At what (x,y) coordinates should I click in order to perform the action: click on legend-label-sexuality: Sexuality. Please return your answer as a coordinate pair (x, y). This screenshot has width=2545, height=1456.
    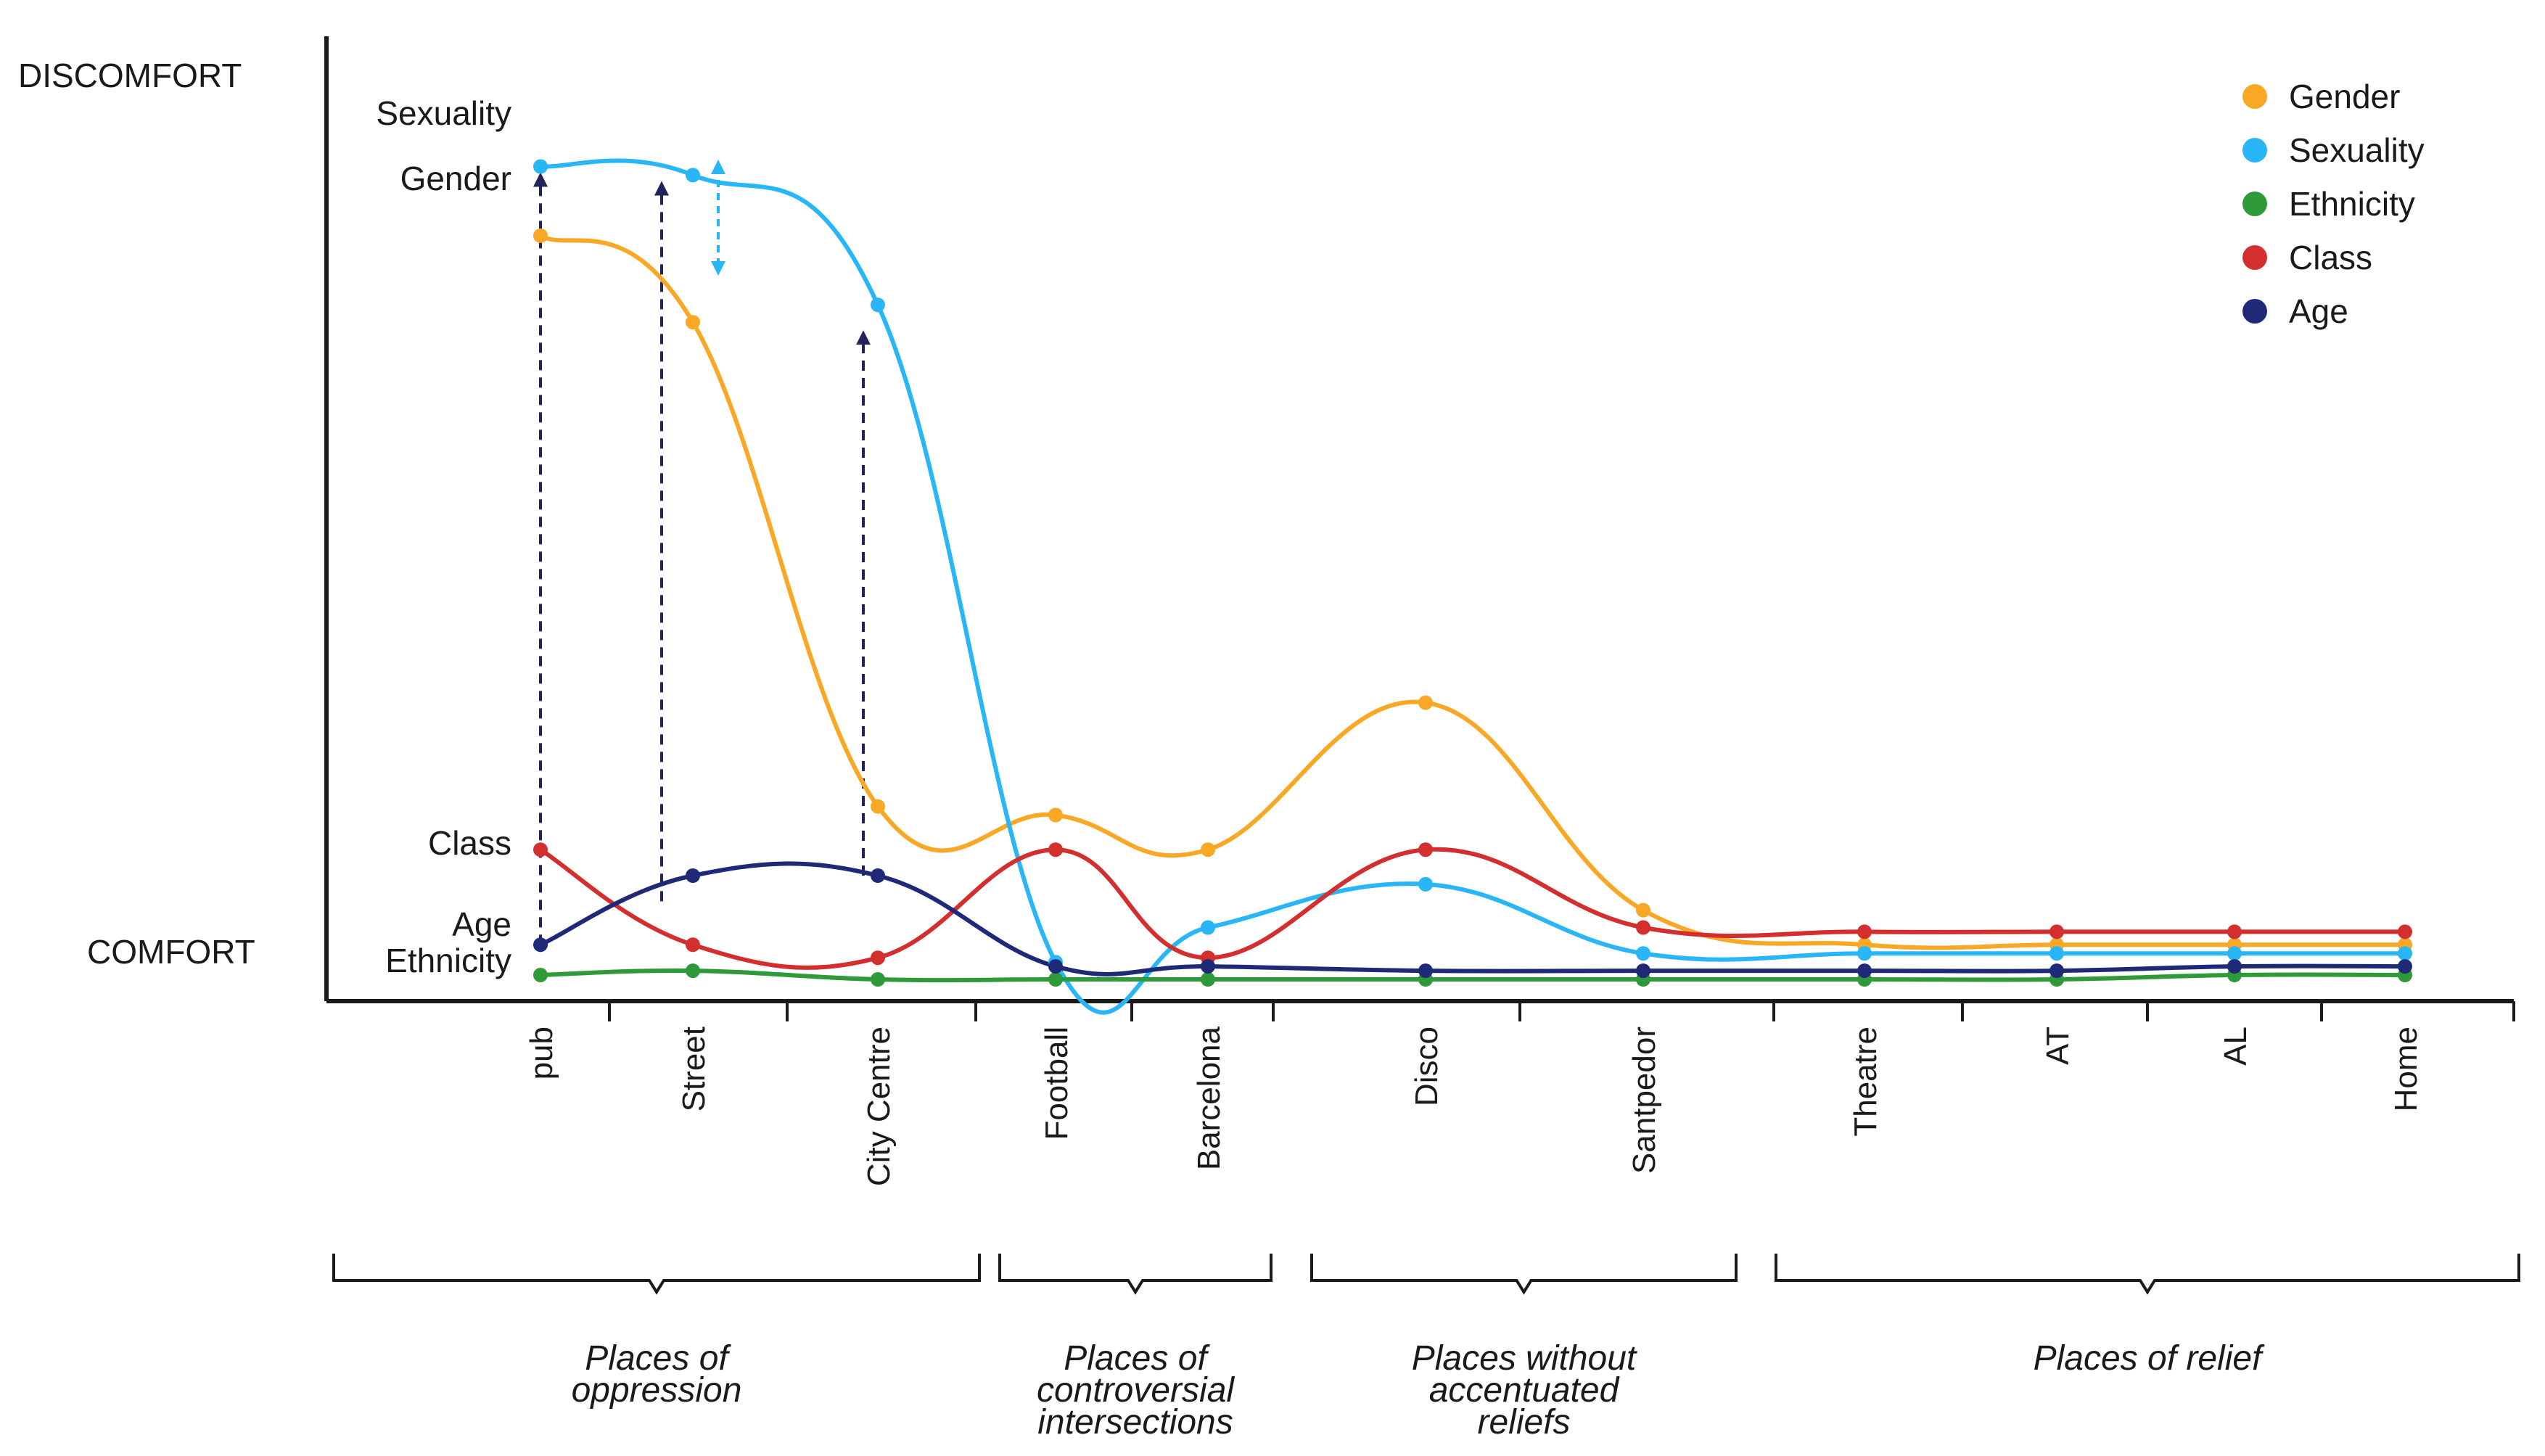
    Looking at the image, I should click on (2357, 150).